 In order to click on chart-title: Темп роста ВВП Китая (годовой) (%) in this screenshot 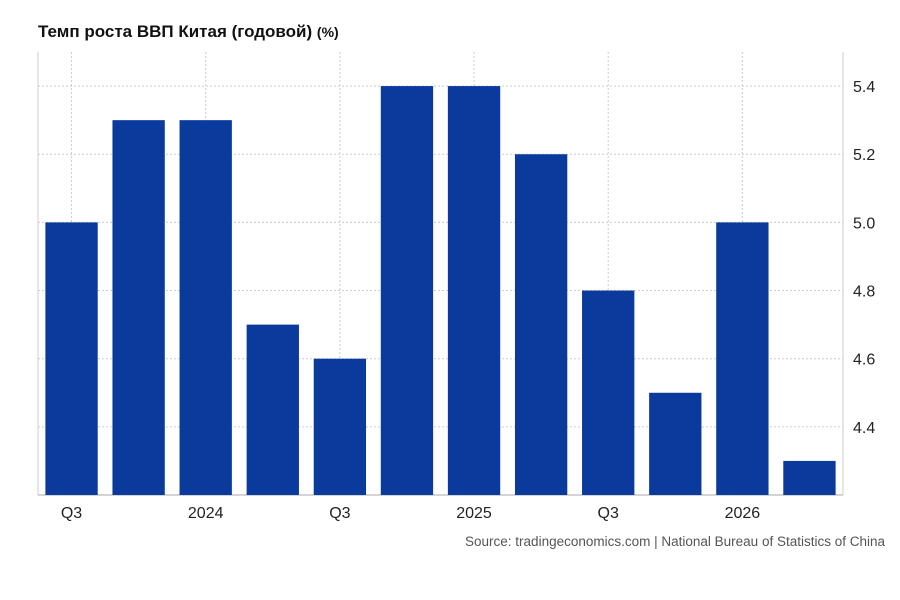, I will do `click(188, 32)`.